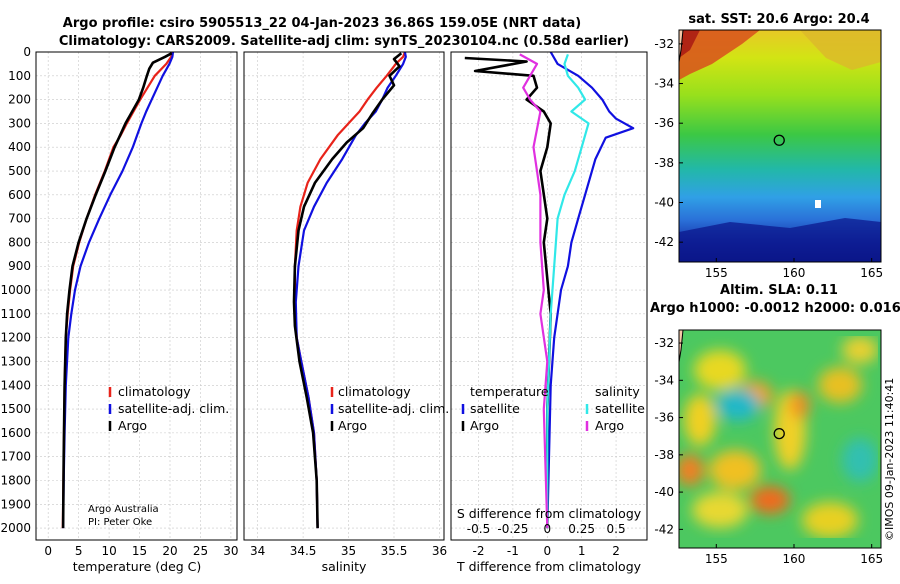  Describe the element at coordinates (616, 551) in the screenshot. I see `x-tick-label: 2` at that location.